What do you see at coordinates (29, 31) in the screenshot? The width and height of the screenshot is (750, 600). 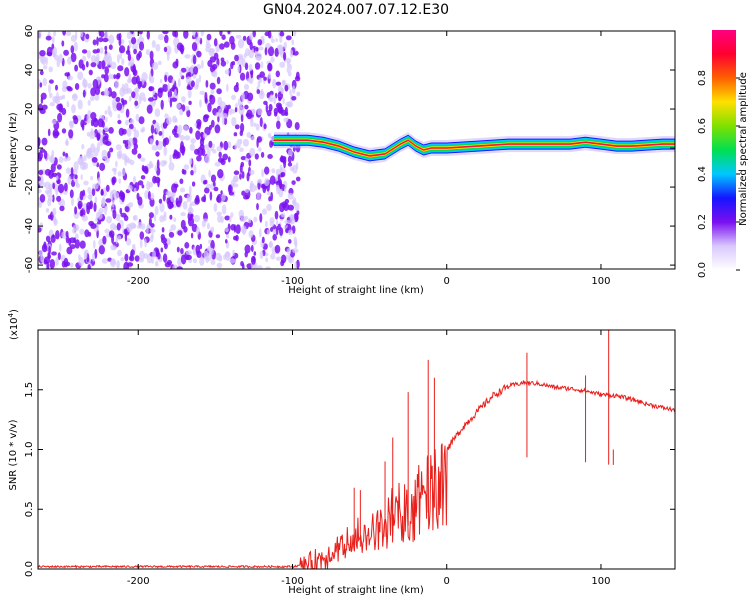 I see `y-tick-label: 60` at bounding box center [29, 31].